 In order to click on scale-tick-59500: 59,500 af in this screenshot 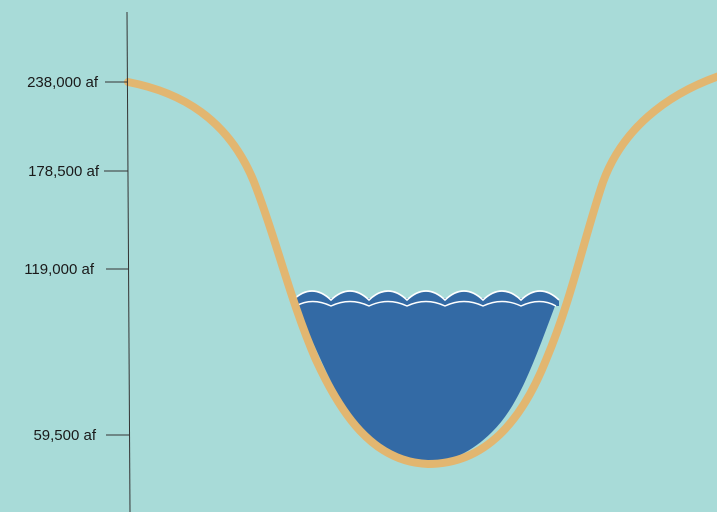, I will do `click(81, 435)`.